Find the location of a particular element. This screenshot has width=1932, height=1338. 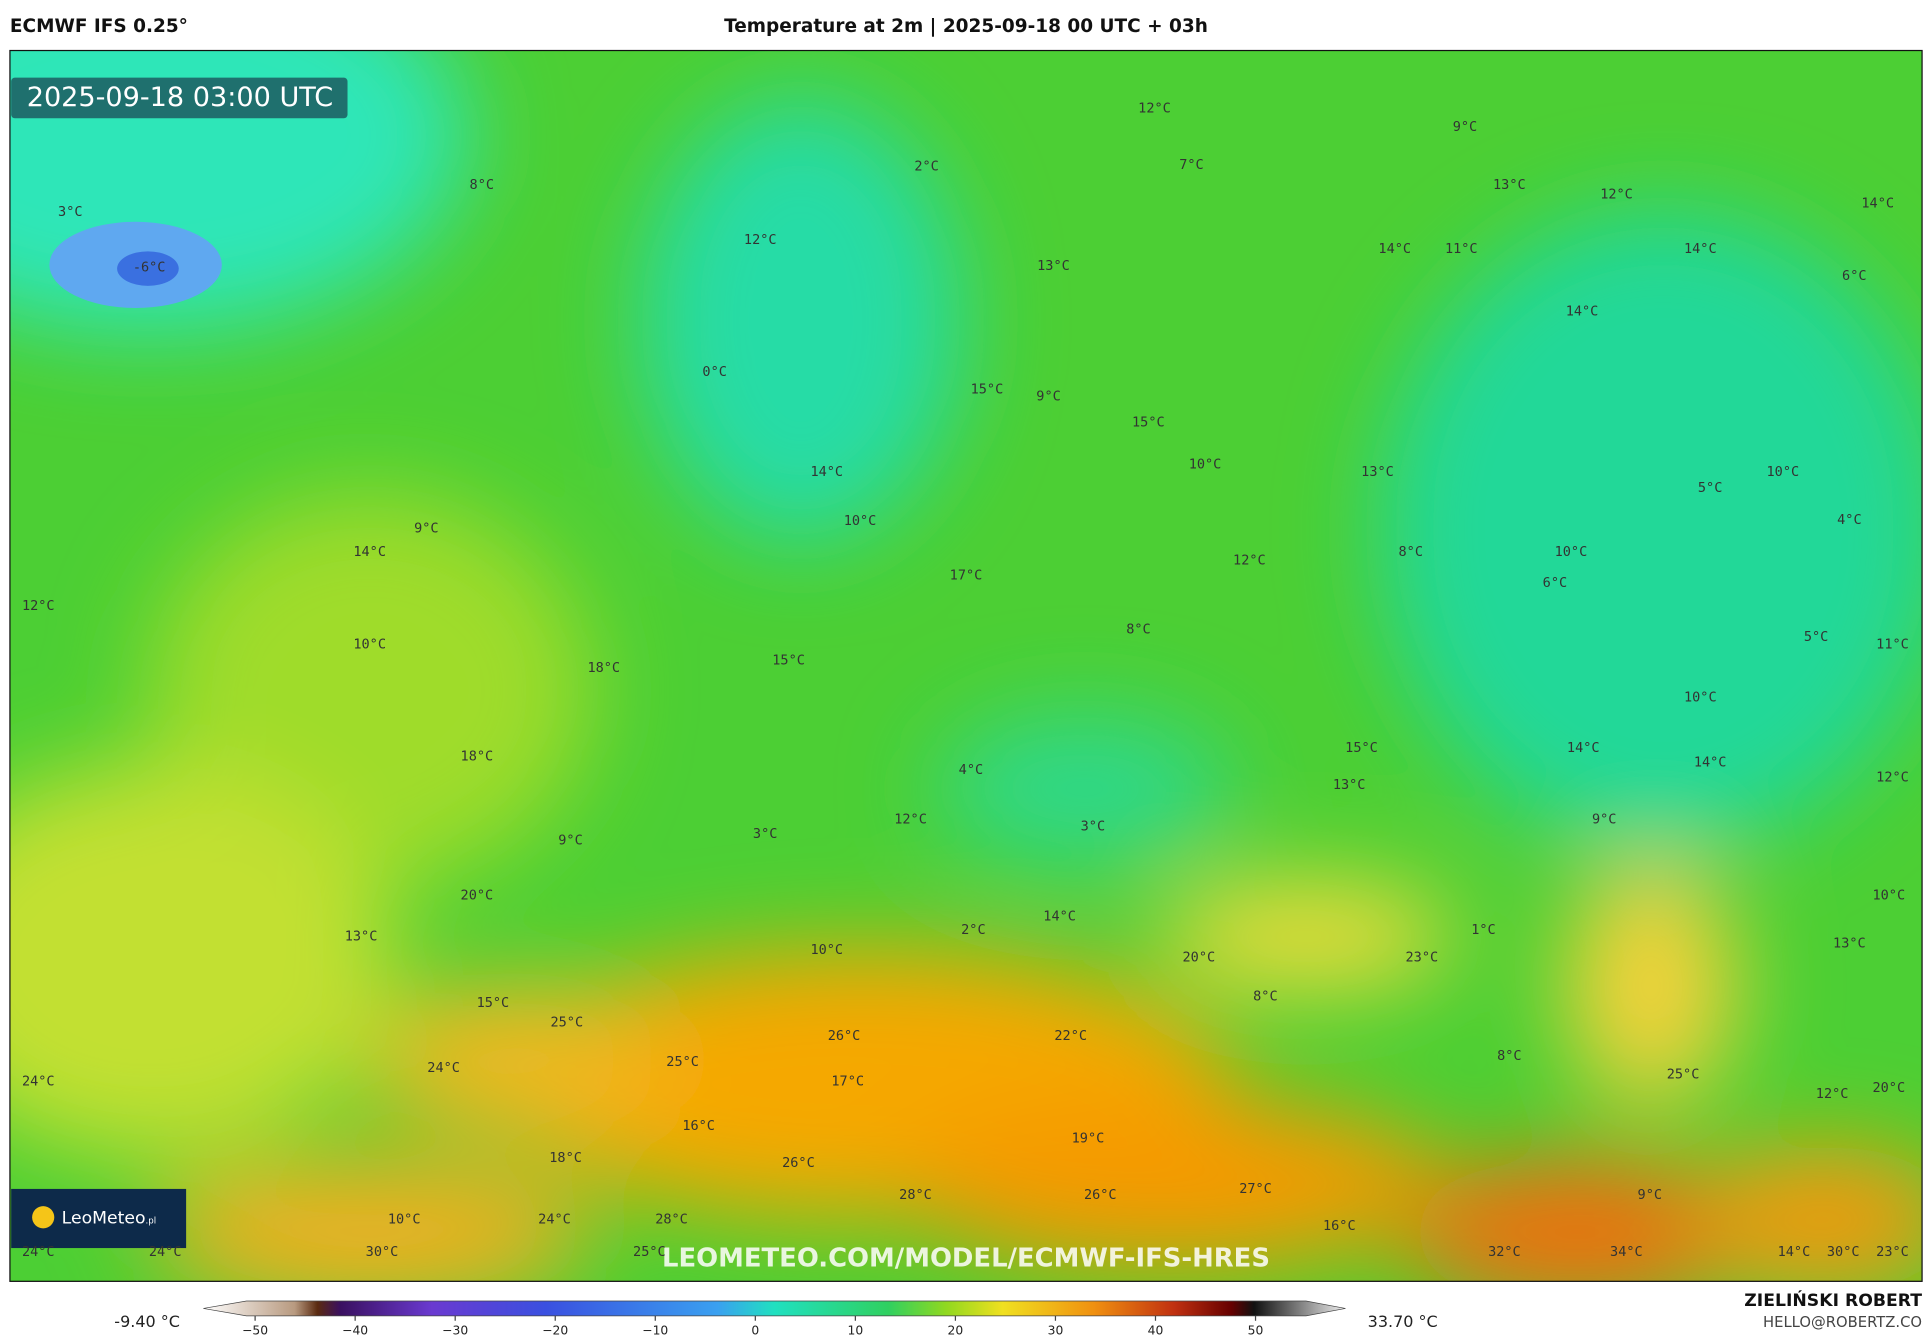

colorbar-max: 33.70 °C is located at coordinates (1403, 1321).